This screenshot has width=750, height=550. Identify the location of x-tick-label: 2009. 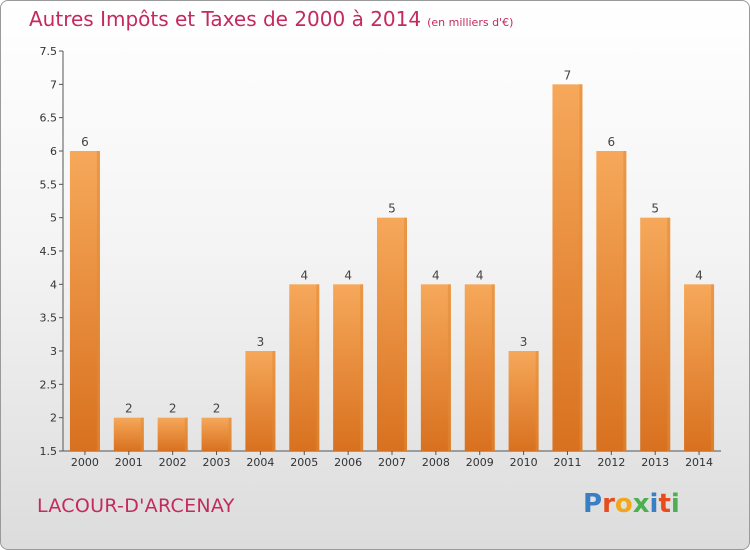
(480, 462).